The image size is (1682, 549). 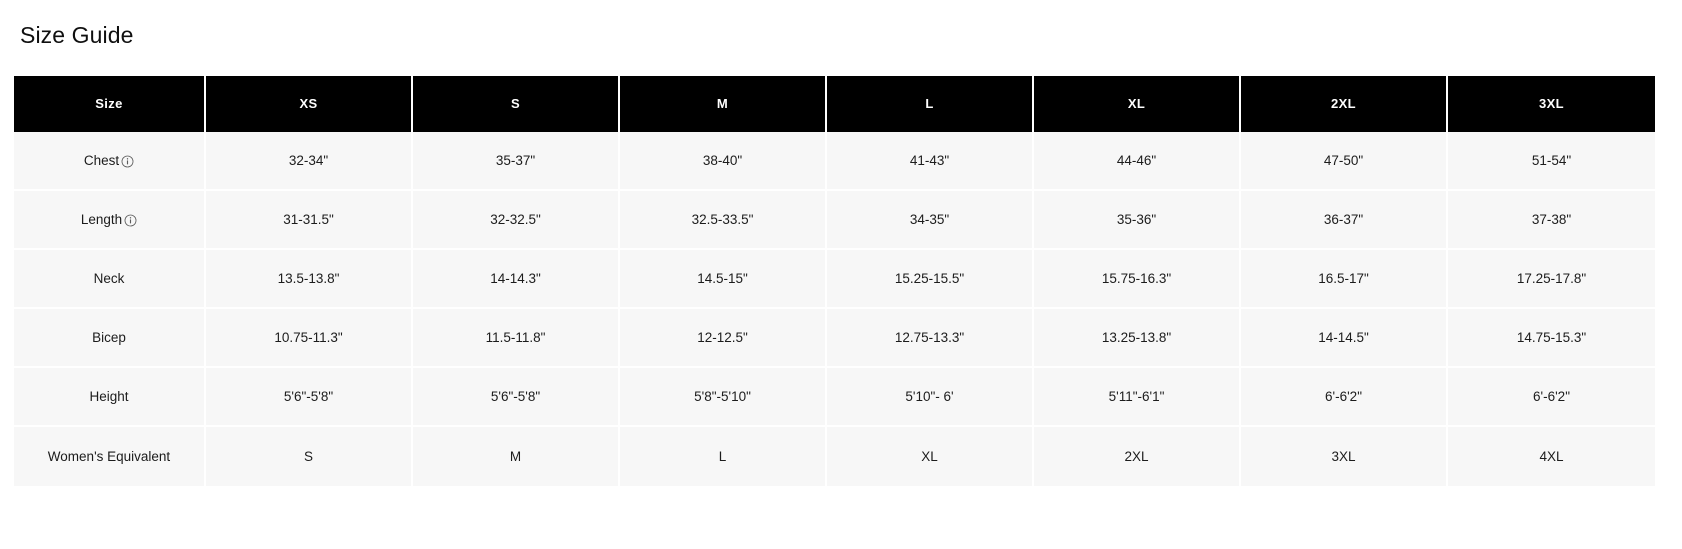 What do you see at coordinates (930, 161) in the screenshot?
I see `table-cell: 41-43"` at bounding box center [930, 161].